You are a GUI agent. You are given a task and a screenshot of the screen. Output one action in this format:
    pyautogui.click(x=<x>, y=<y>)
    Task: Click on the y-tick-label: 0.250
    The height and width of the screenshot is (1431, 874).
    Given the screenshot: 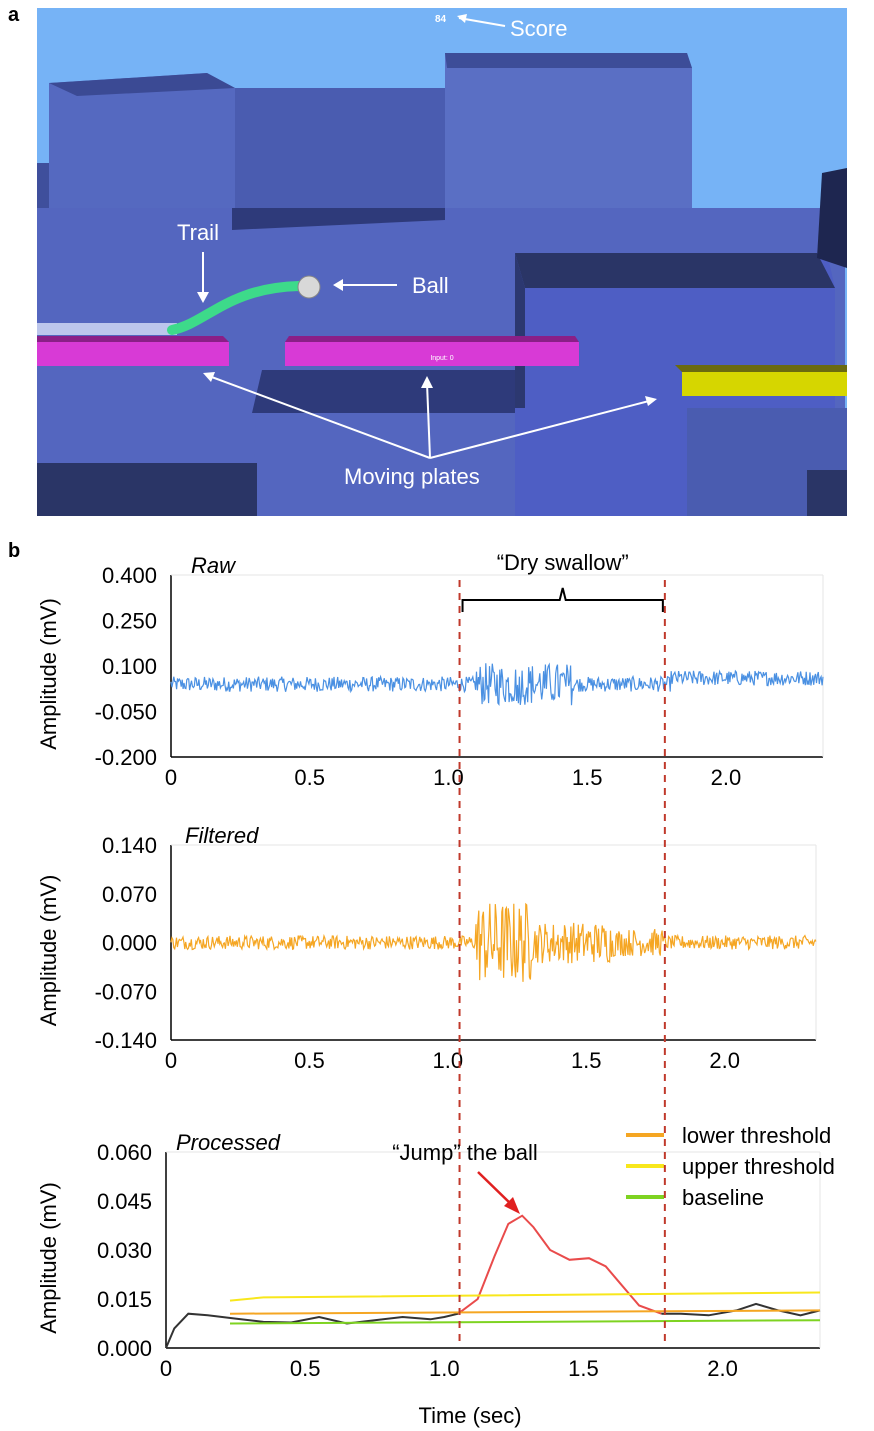 What is the action you would take?
    pyautogui.click(x=129, y=621)
    